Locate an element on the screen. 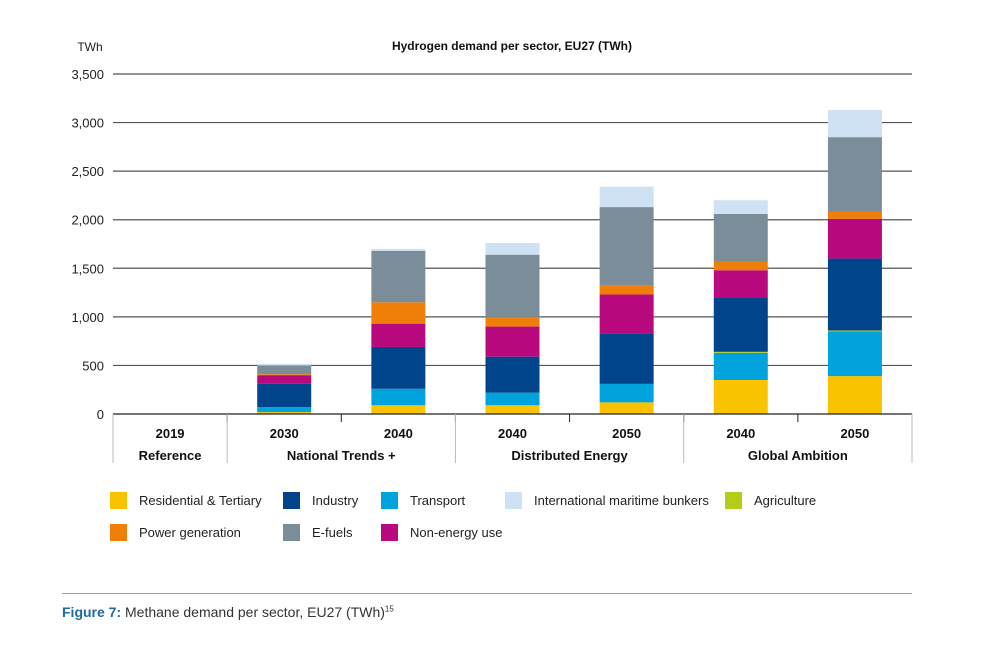 The height and width of the screenshot is (652, 997). legend-label: Residential & Tertiary is located at coordinates (200, 500).